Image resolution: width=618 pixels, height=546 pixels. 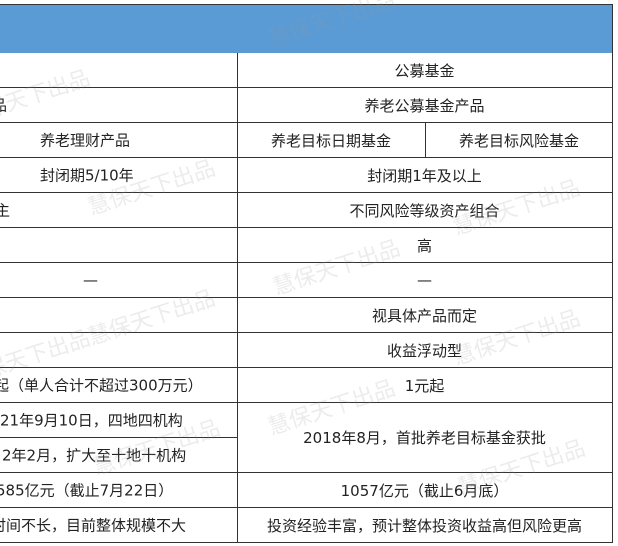 What do you see at coordinates (306, 28) in the screenshot?
I see `table-header-band` at bounding box center [306, 28].